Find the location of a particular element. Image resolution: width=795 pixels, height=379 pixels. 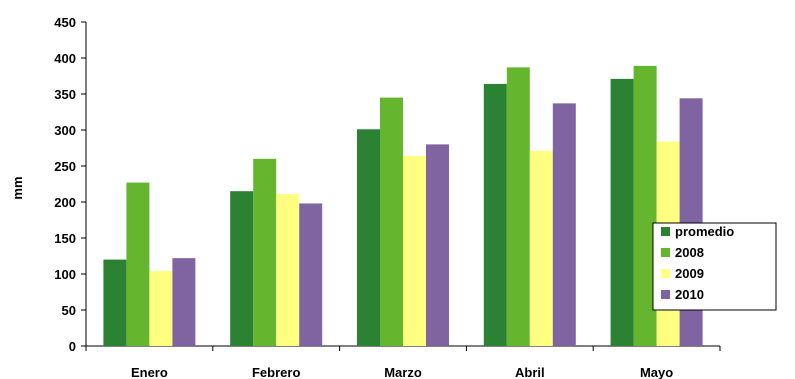

bar-2010-febrero is located at coordinates (311, 274).